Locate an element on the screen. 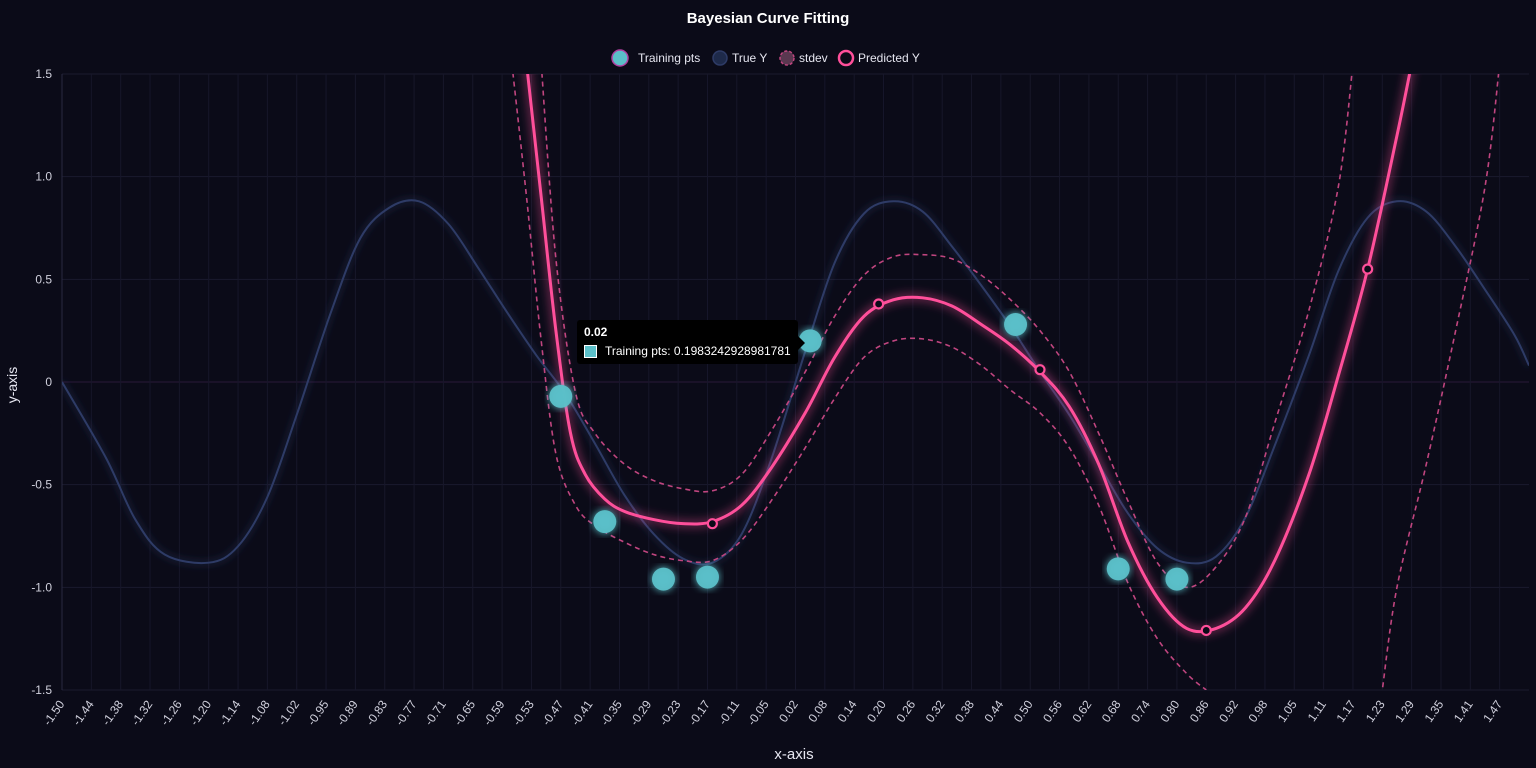 The image size is (1536, 768). x-tick-label: -1.20 is located at coordinates (200, 712).